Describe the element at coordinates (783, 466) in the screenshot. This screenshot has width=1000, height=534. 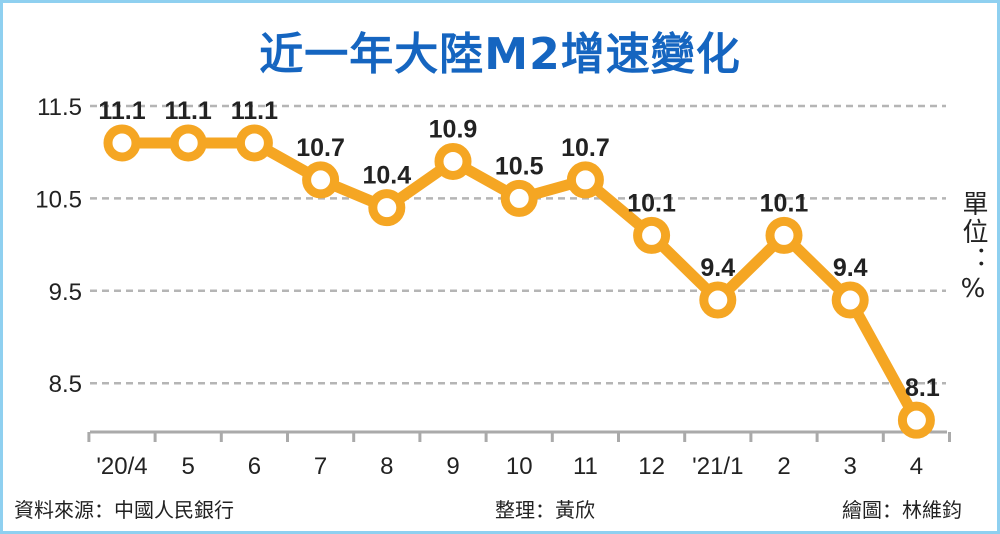
I see `x-tick-label: 2` at that location.